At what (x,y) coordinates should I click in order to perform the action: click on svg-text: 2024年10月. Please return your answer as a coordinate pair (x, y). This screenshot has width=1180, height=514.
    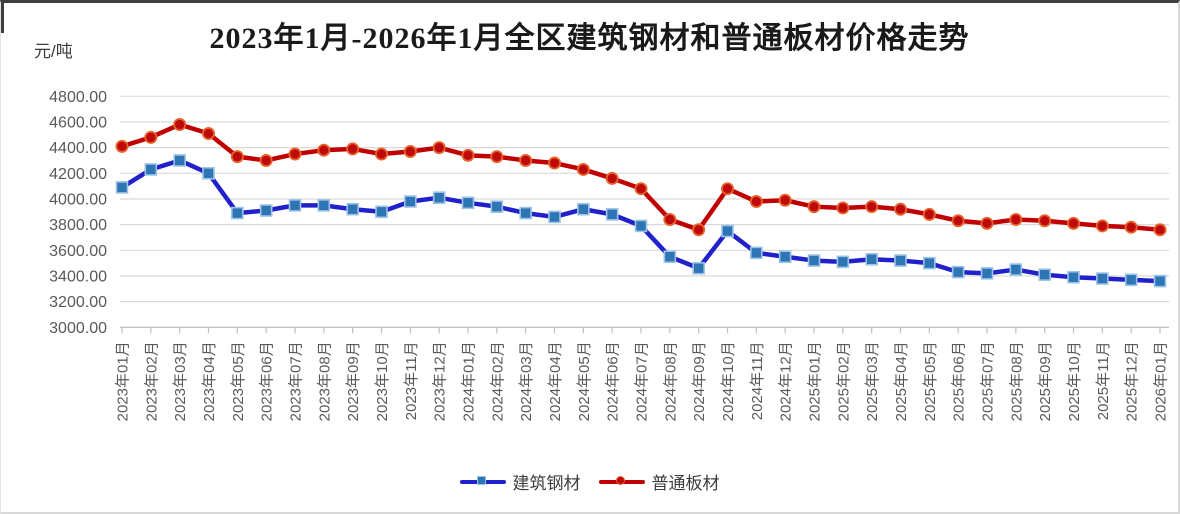
    Looking at the image, I should click on (728, 381).